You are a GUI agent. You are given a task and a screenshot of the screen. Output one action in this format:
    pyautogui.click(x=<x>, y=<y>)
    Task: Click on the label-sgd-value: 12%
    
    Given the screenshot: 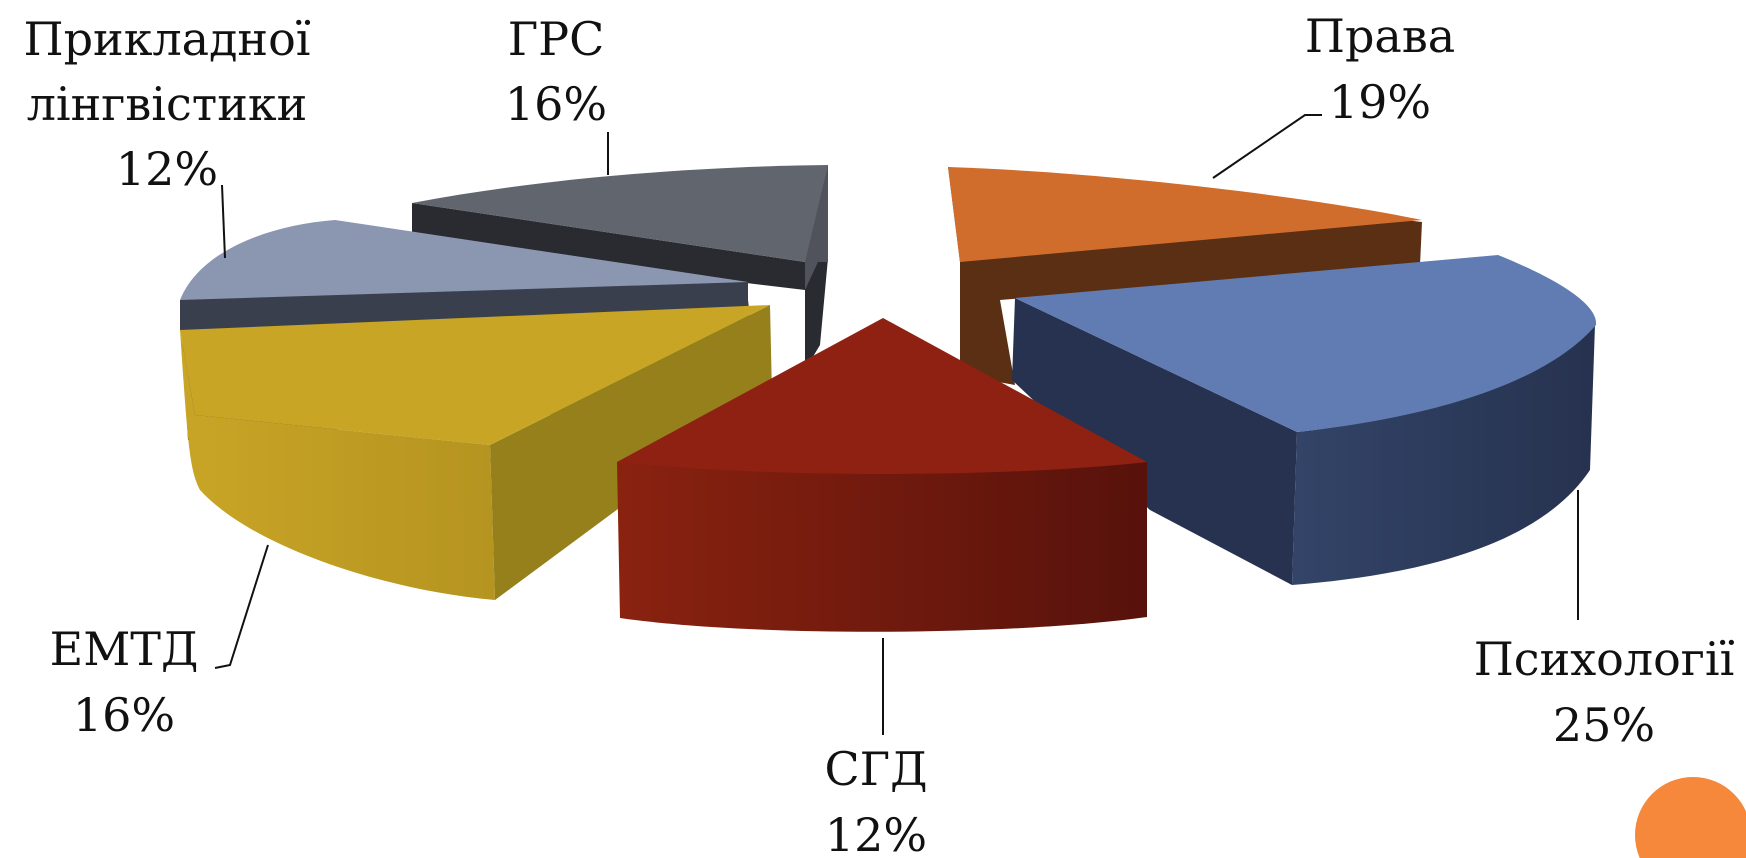 What is the action you would take?
    pyautogui.click(x=876, y=833)
    